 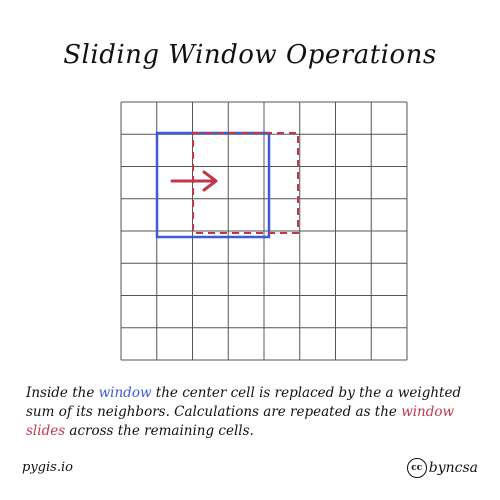 What do you see at coordinates (62, 393) in the screenshot?
I see `caption-part1: Inside the` at bounding box center [62, 393].